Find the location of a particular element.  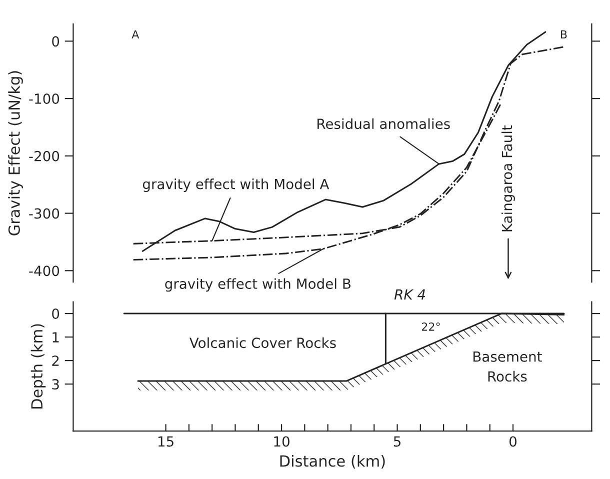

x-axis-title: Distance (km) is located at coordinates (332, 461).